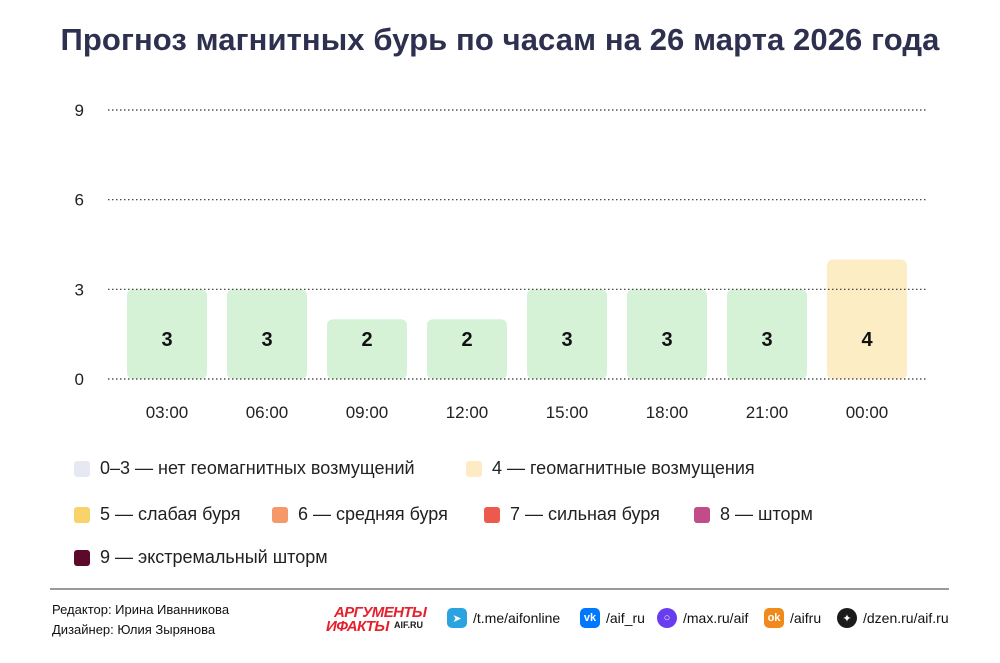 The width and height of the screenshot is (1000, 663). I want to click on dzen-icon: ✦, so click(847, 618).